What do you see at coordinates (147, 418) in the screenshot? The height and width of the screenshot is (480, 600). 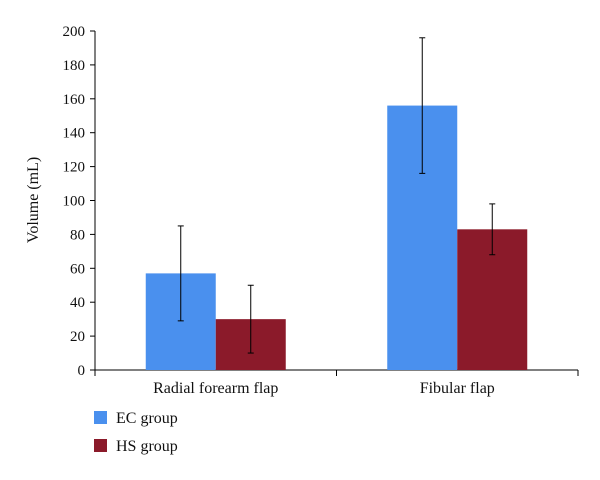 I see `legend-label: EC group` at bounding box center [147, 418].